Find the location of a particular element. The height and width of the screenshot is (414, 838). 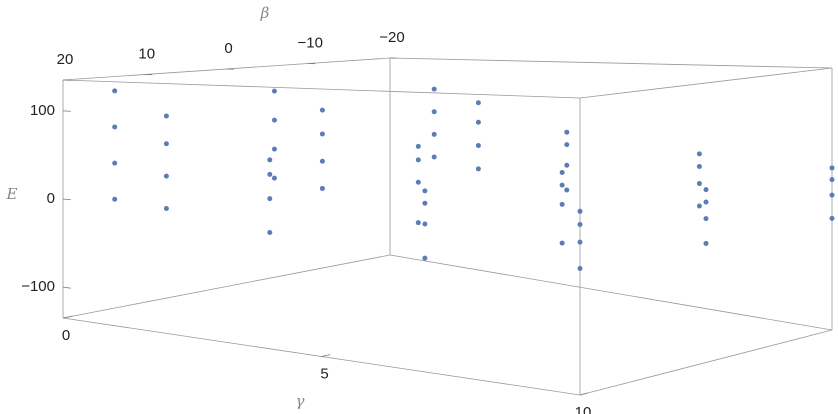

x-tick-label: 0 is located at coordinates (66, 335).